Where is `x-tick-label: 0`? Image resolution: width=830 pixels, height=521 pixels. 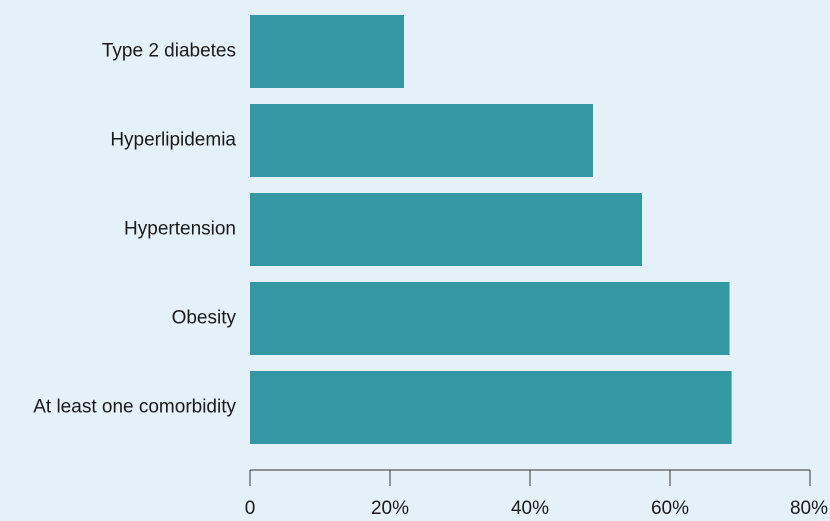
x-tick-label: 0 is located at coordinates (250, 508).